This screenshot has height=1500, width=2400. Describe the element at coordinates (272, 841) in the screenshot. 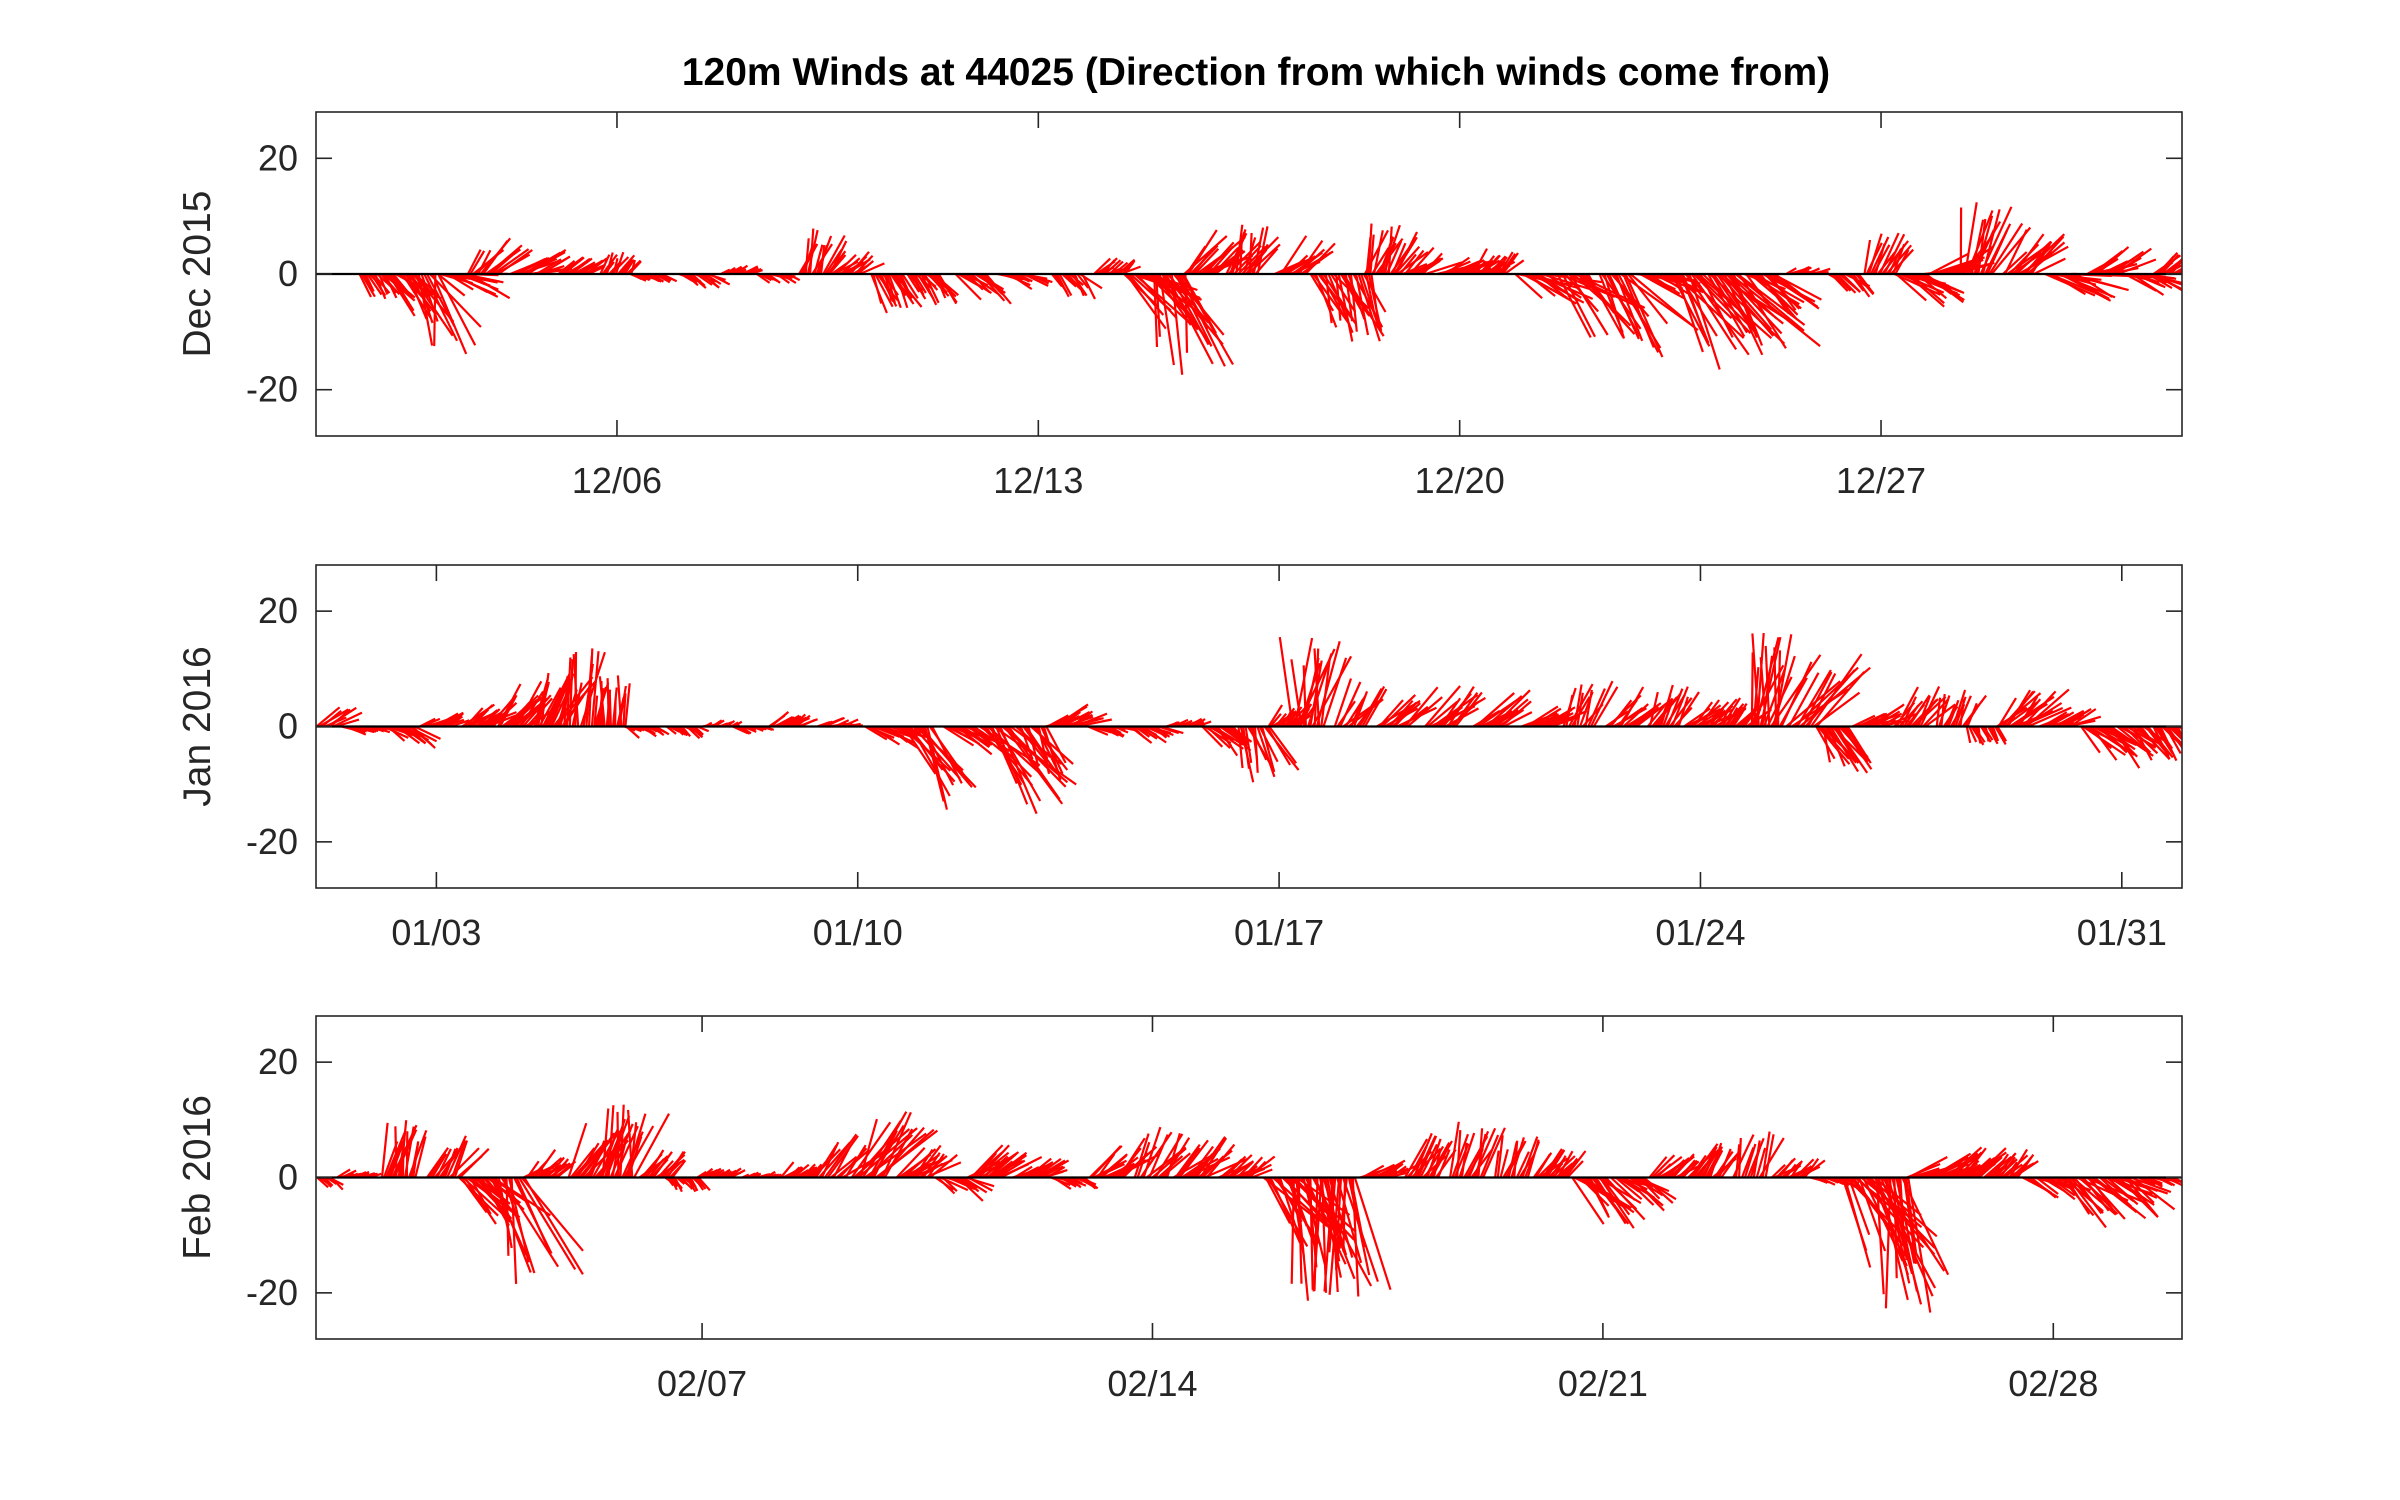

I see `y-tick-label: -20` at that location.